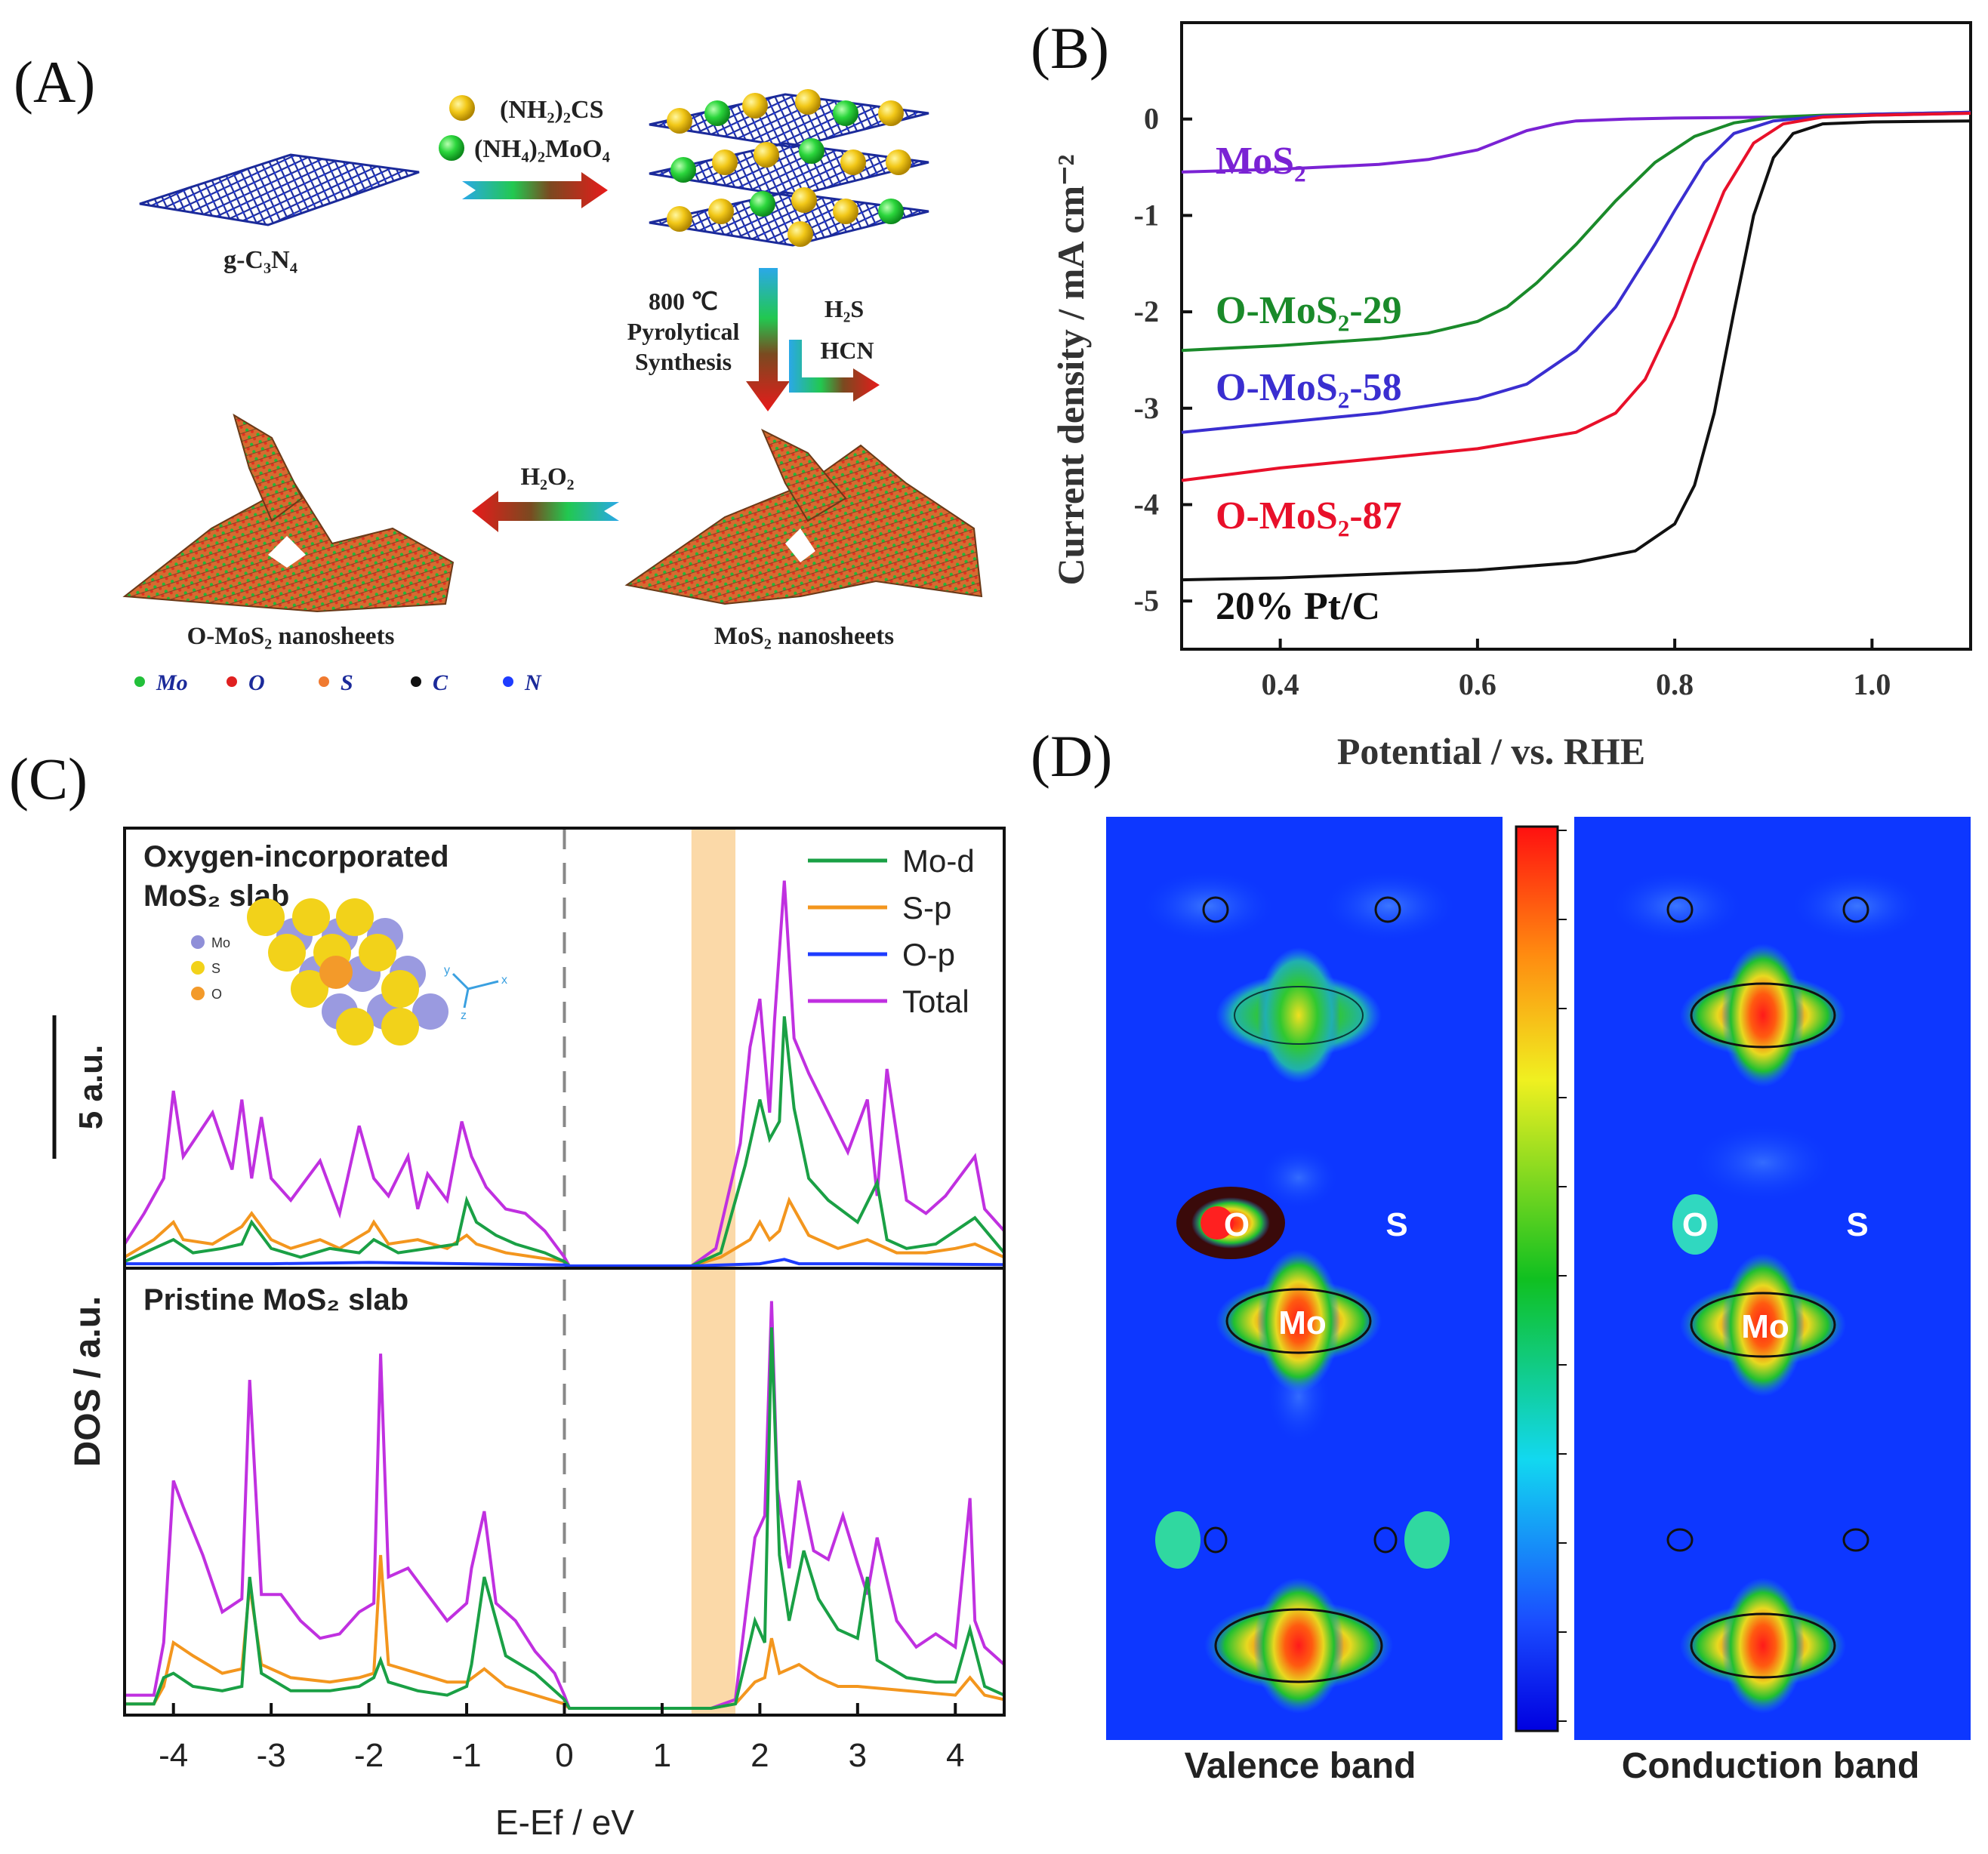 This screenshot has width=1988, height=1854. What do you see at coordinates (938, 861) in the screenshot?
I see `c-legend-label: Mo-d` at bounding box center [938, 861].